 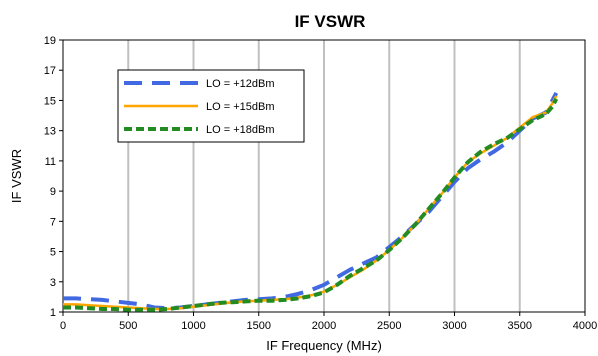 What do you see at coordinates (520, 326) in the screenshot?
I see `x-tick-label: 3500` at bounding box center [520, 326].